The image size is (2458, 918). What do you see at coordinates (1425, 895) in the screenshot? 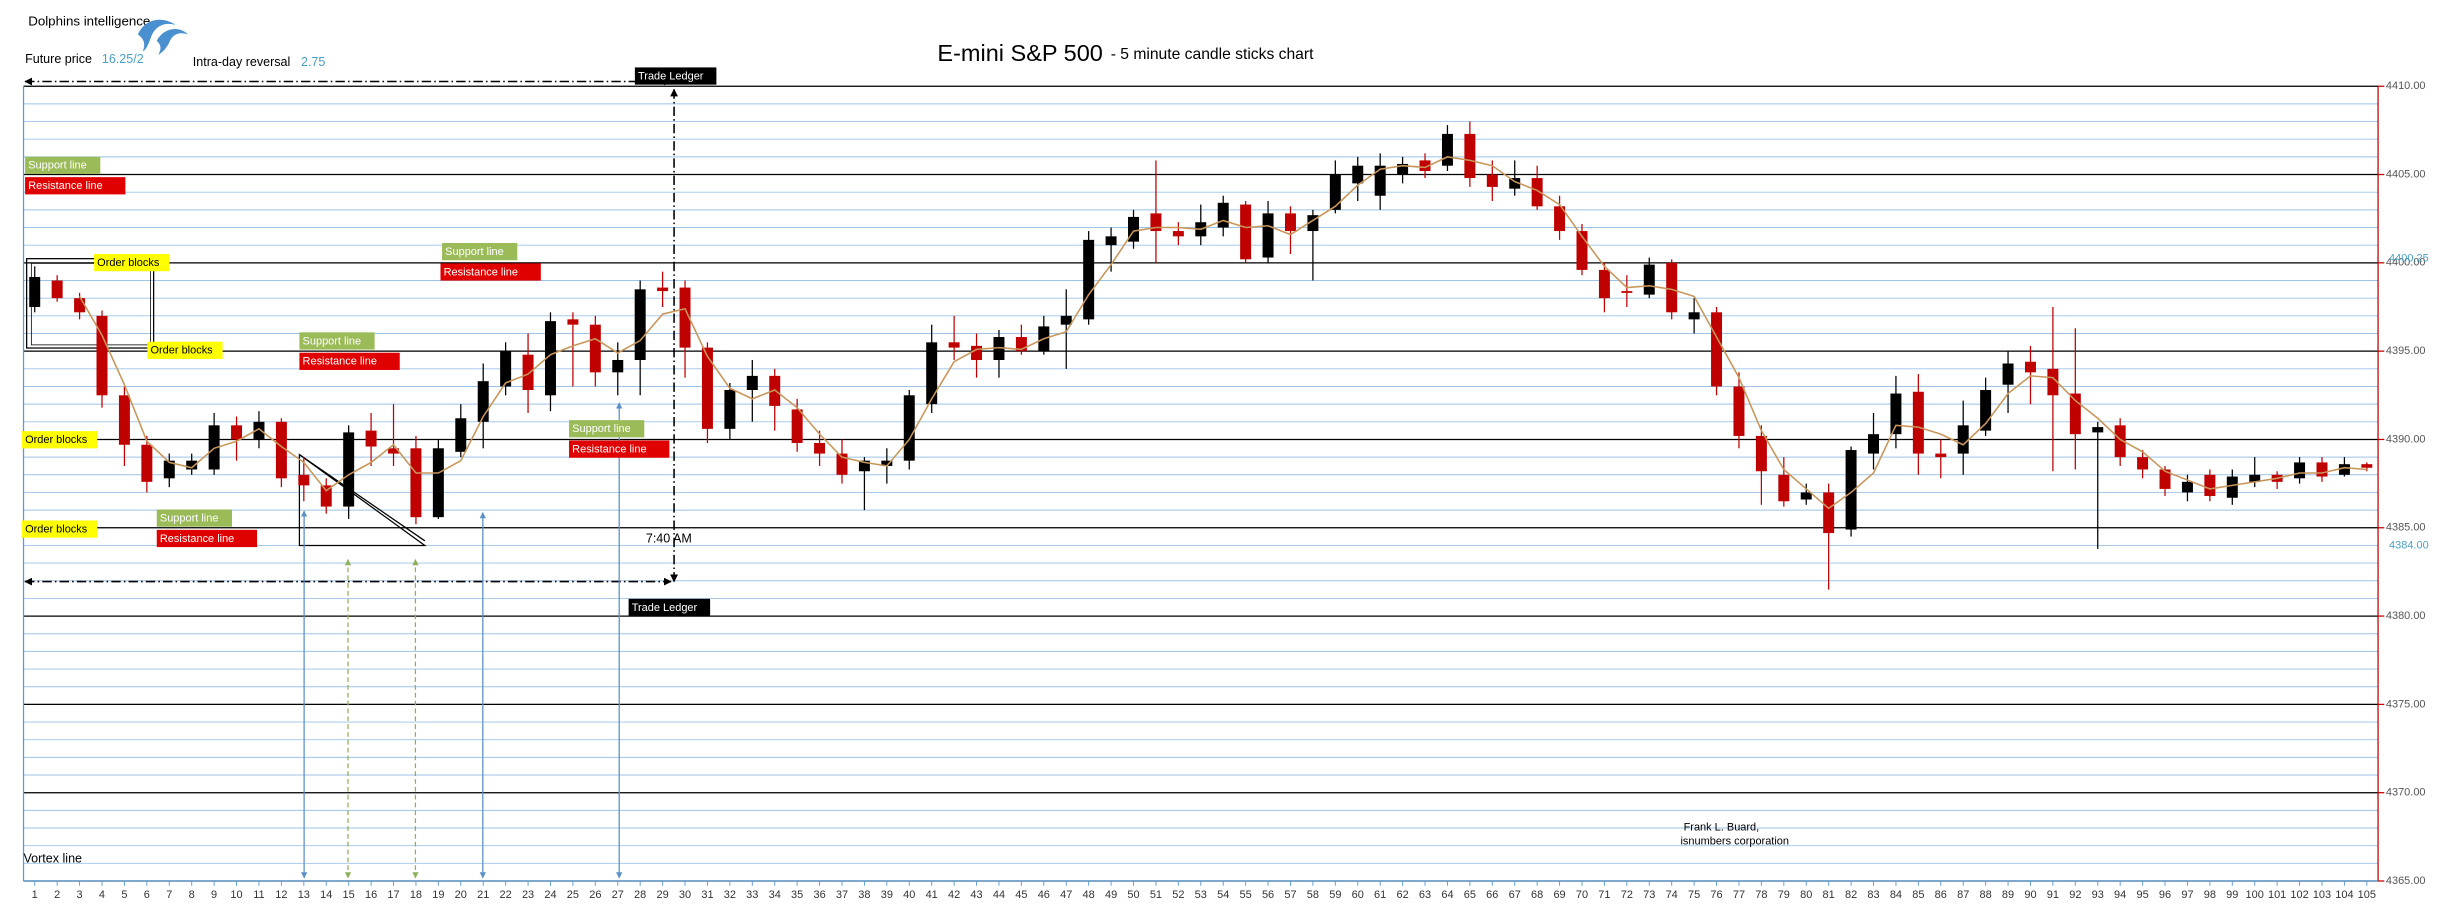
I see `x-tick-label: 63` at bounding box center [1425, 895].